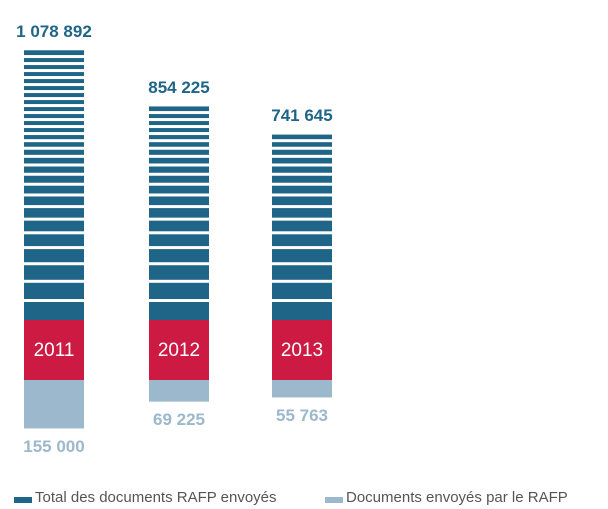  I want to click on category-label: 2012, so click(179, 350).